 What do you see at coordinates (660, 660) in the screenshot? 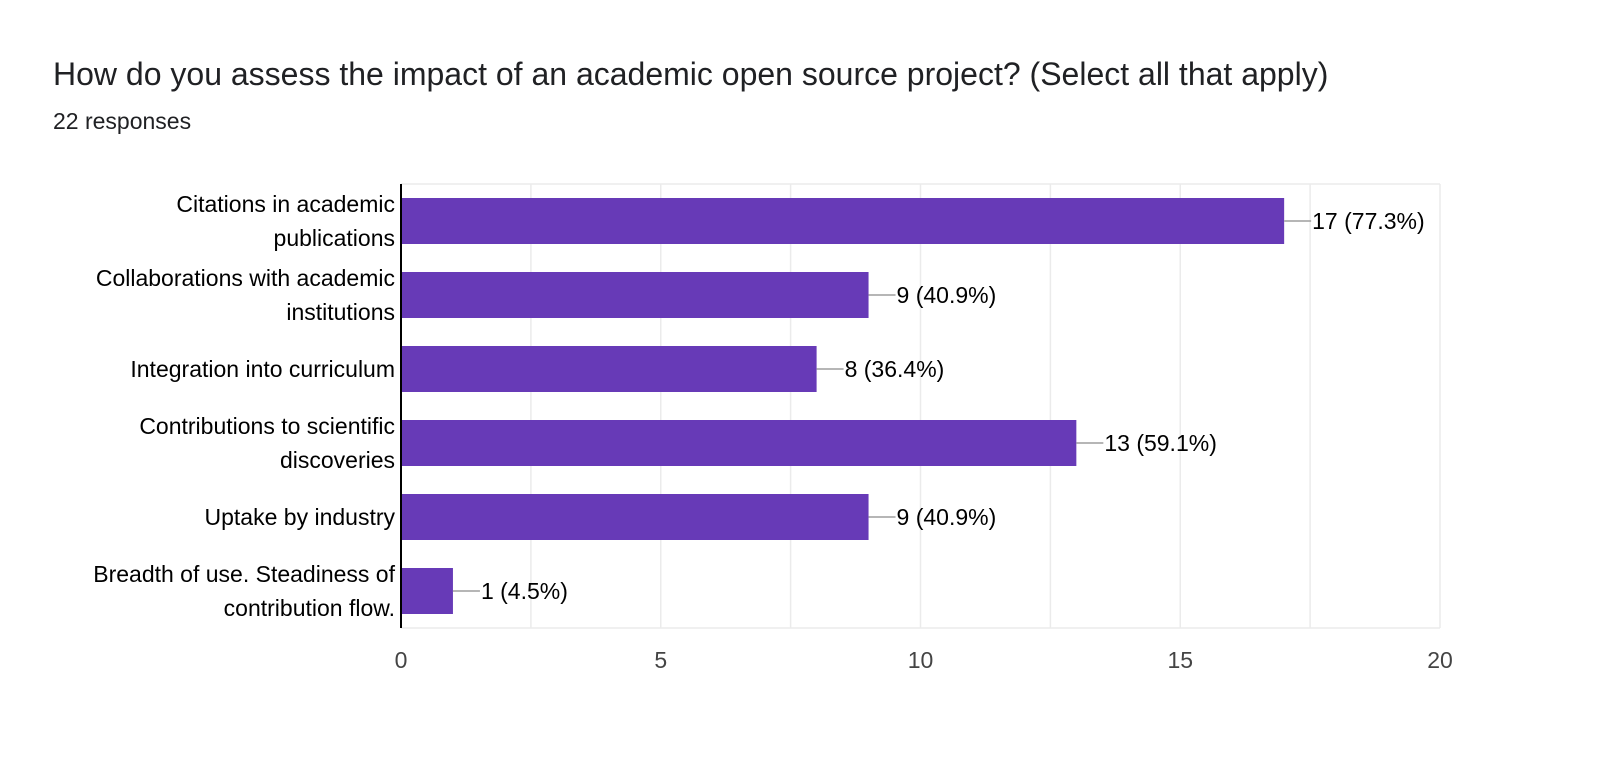
I see `x-tick-label: 5` at bounding box center [660, 660].